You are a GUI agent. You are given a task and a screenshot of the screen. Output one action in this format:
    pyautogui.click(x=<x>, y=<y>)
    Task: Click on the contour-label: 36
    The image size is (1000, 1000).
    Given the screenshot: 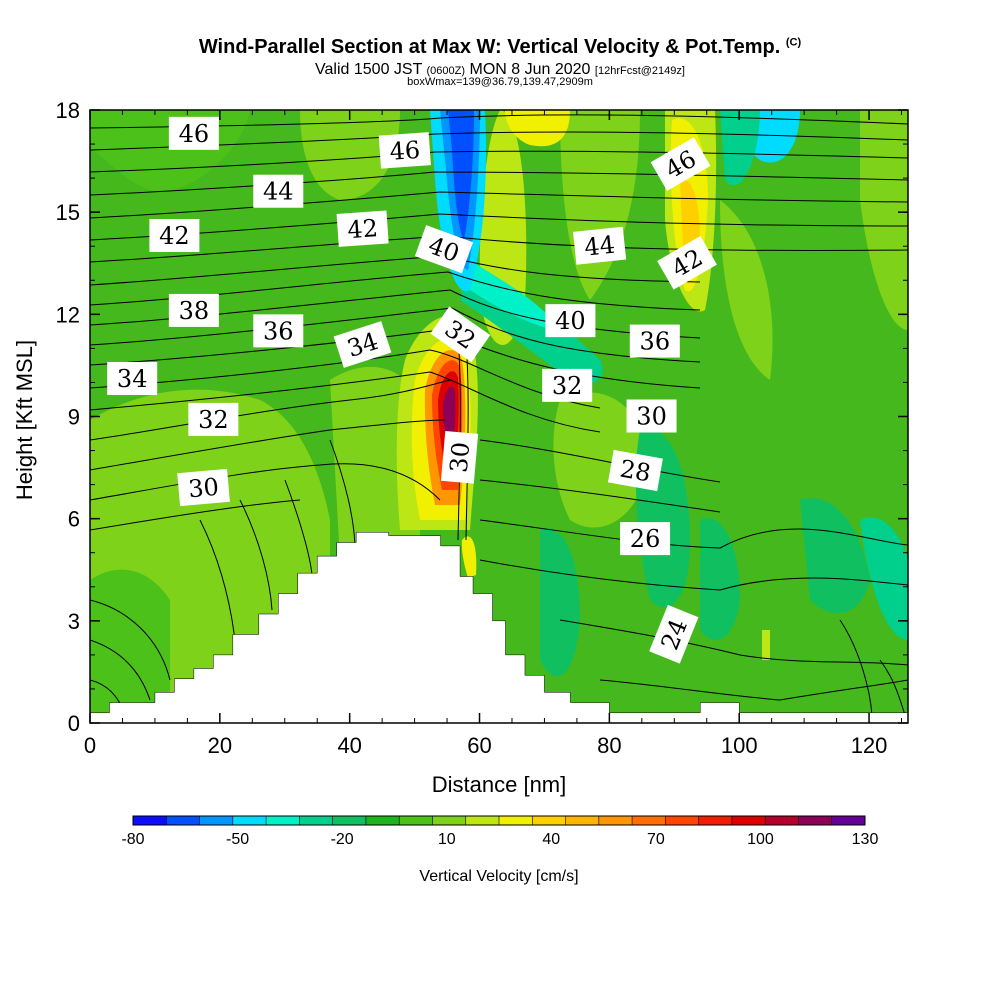 What is the action you would take?
    pyautogui.click(x=278, y=331)
    